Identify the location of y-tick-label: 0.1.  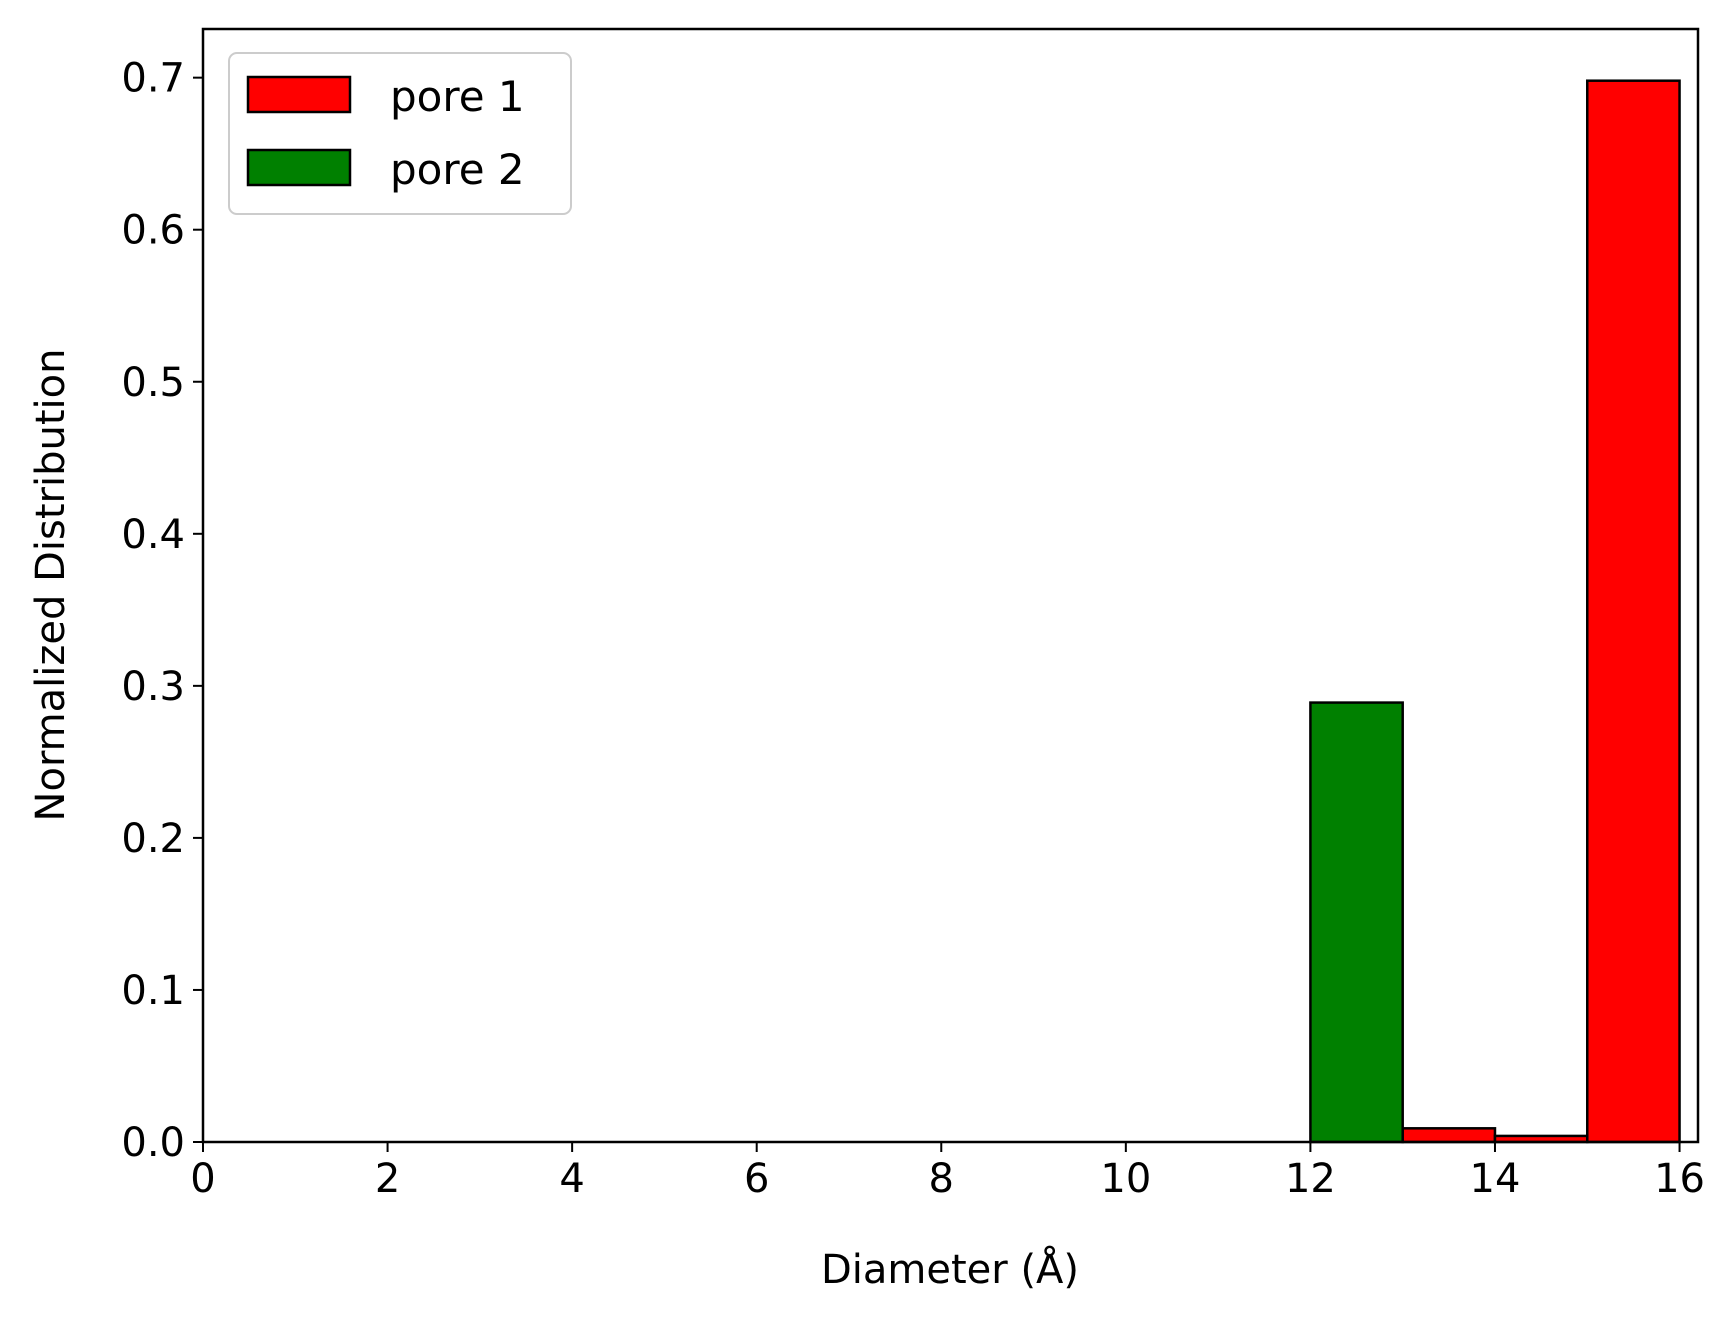
(153, 991).